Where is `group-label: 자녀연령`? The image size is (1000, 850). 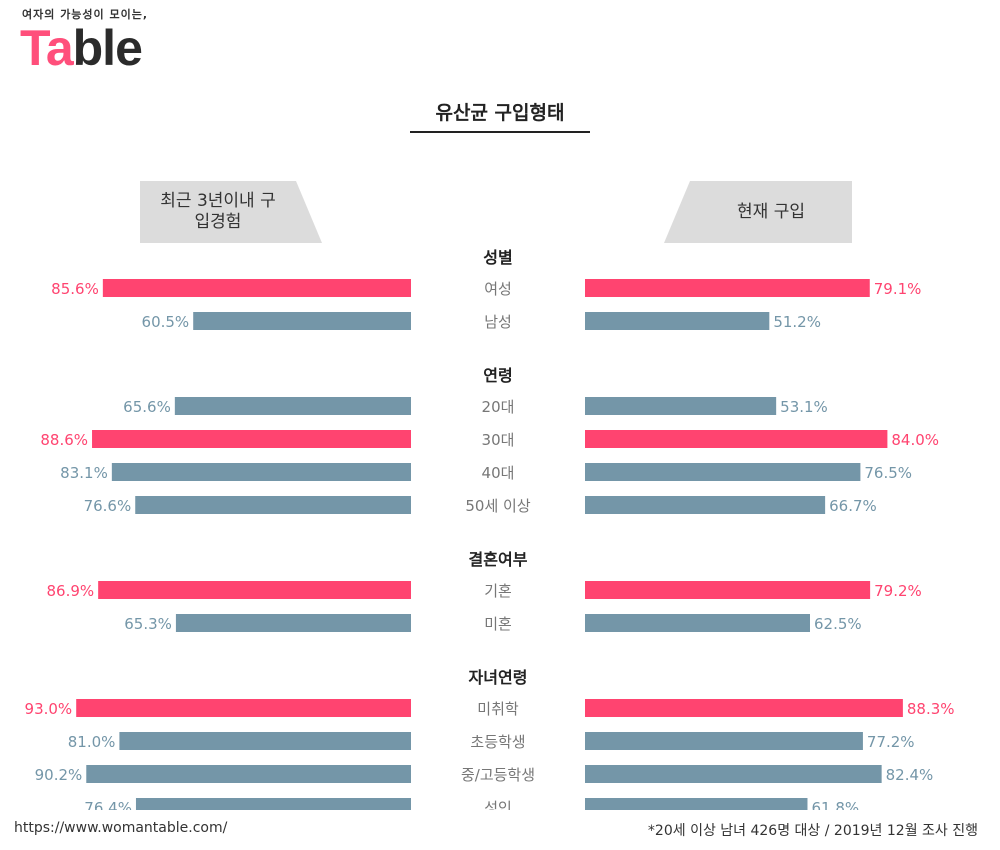 group-label: 자녀연령 is located at coordinates (498, 677).